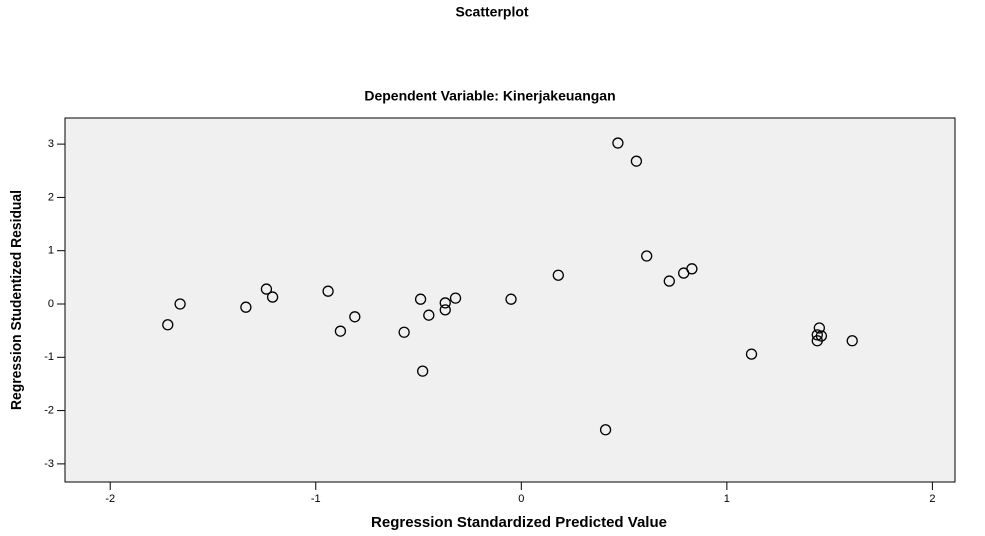 Image resolution: width=985 pixels, height=536 pixels. I want to click on x-tick-label: -1, so click(316, 499).